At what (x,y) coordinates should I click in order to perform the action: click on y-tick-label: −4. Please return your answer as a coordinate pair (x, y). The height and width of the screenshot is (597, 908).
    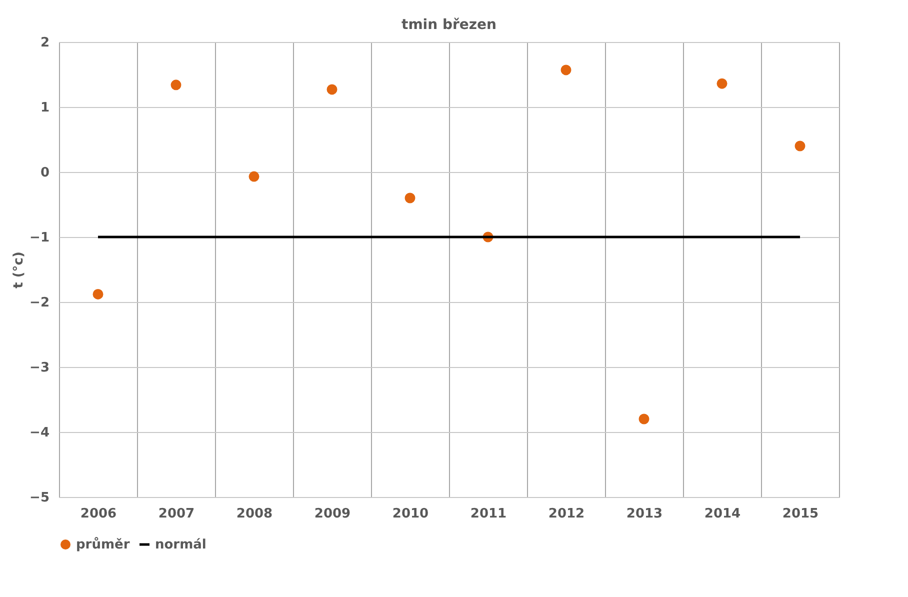
    Looking at the image, I should click on (40, 433).